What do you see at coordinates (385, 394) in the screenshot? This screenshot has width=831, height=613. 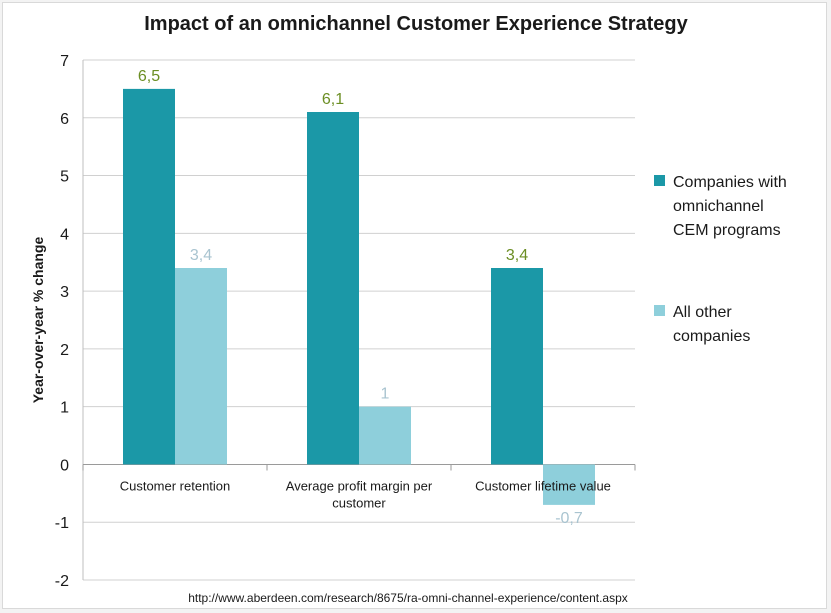 I see `data-label: 1` at bounding box center [385, 394].